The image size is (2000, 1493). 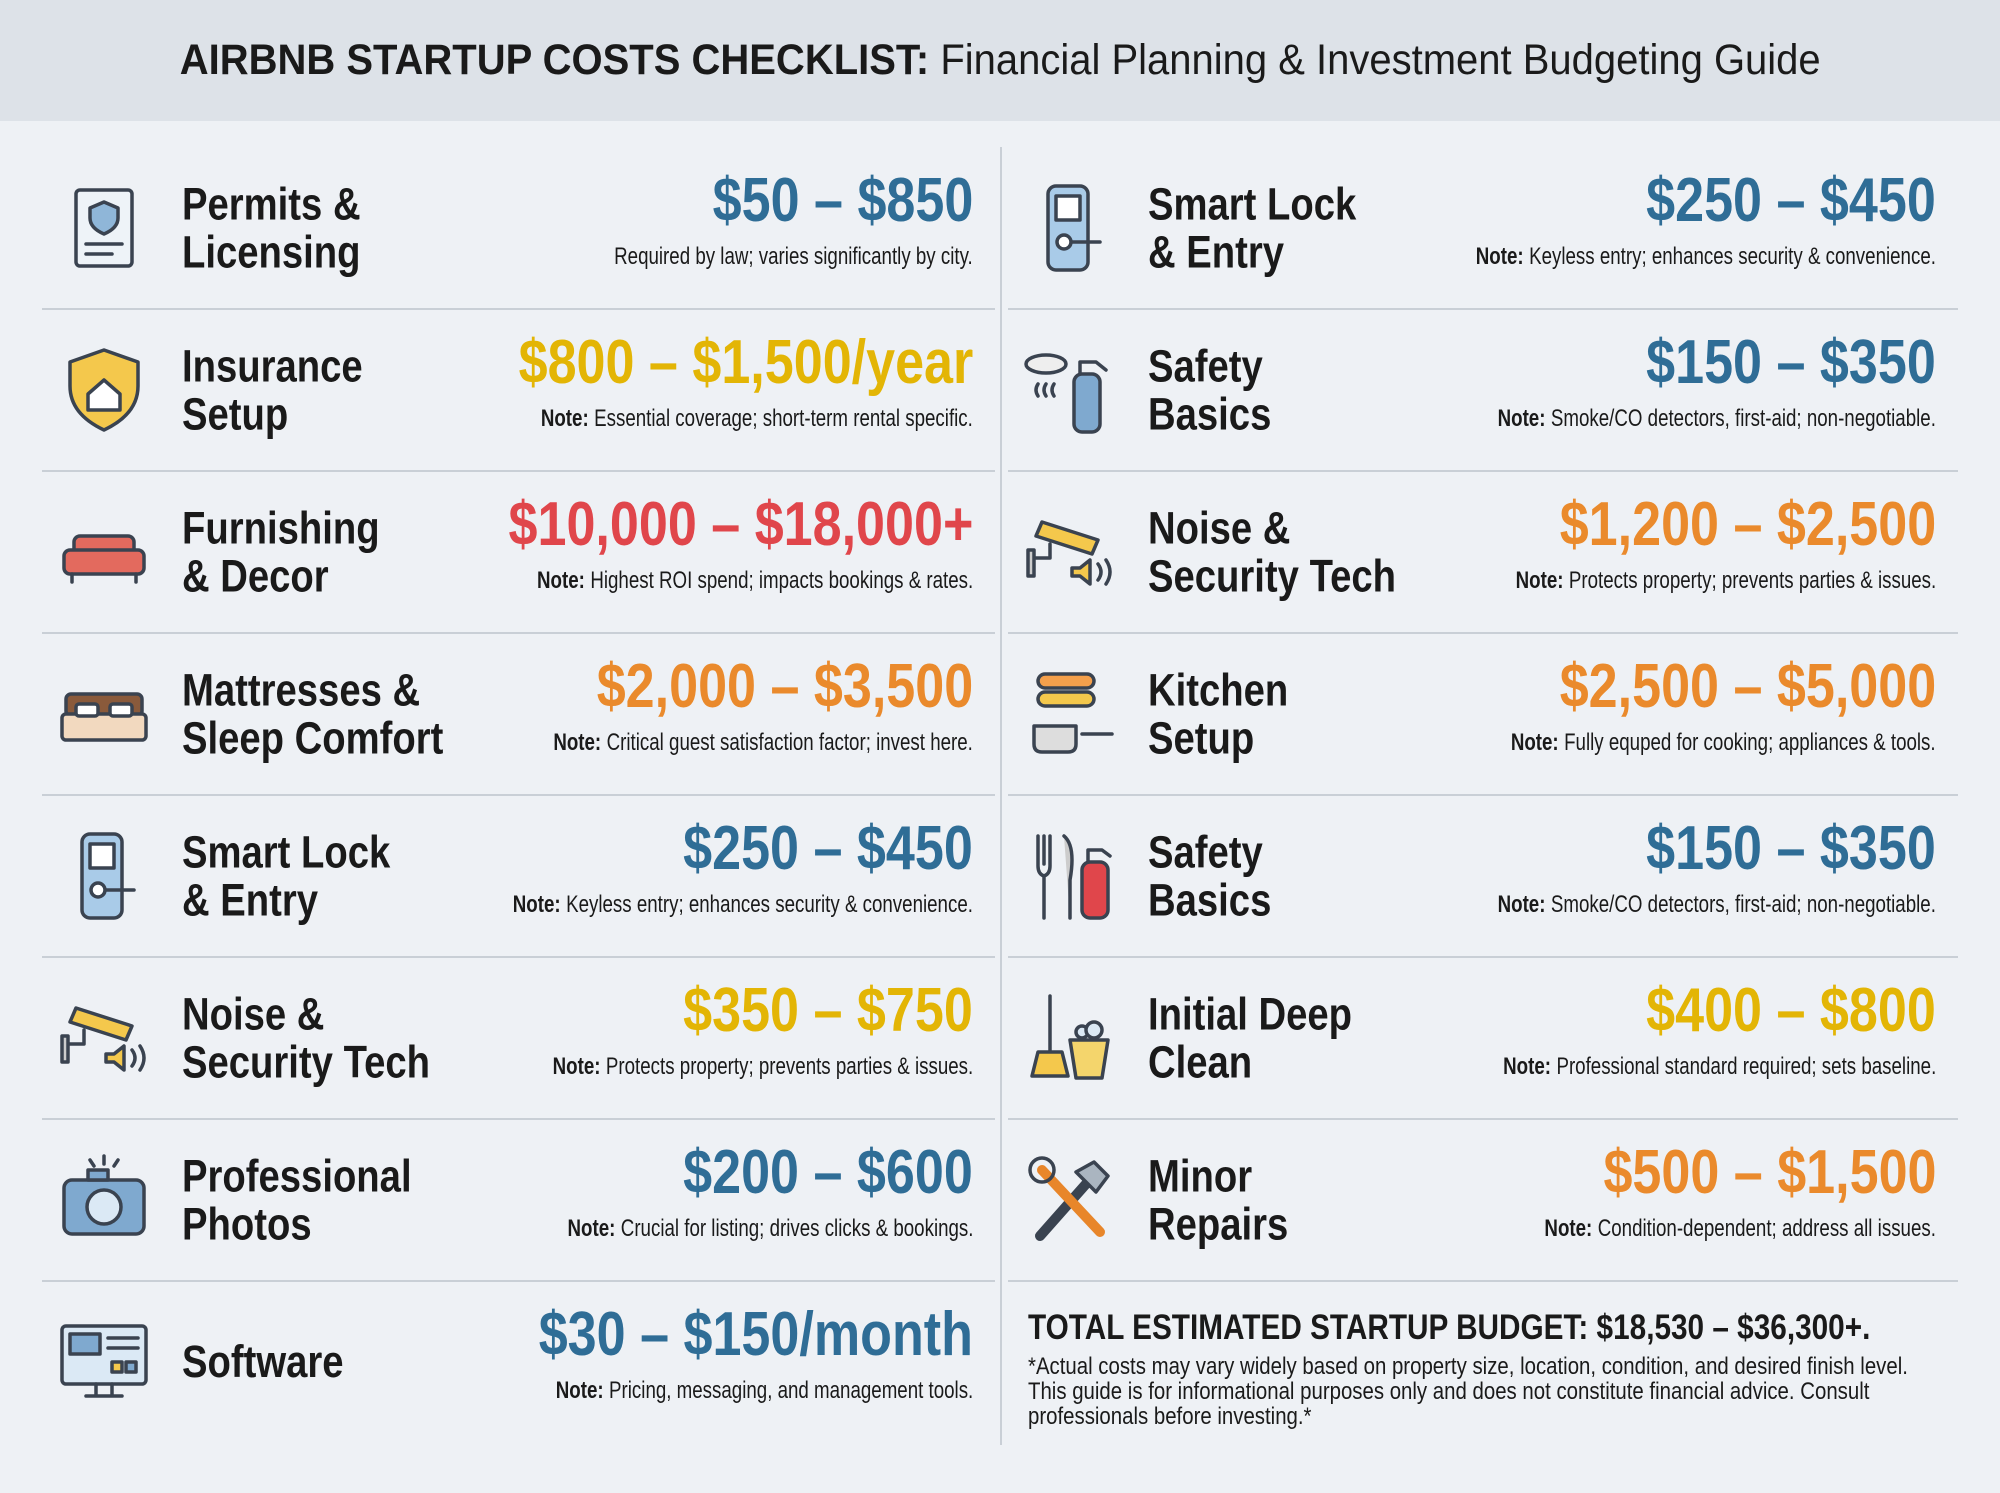 I want to click on name-line: Licensing, so click(x=271, y=251).